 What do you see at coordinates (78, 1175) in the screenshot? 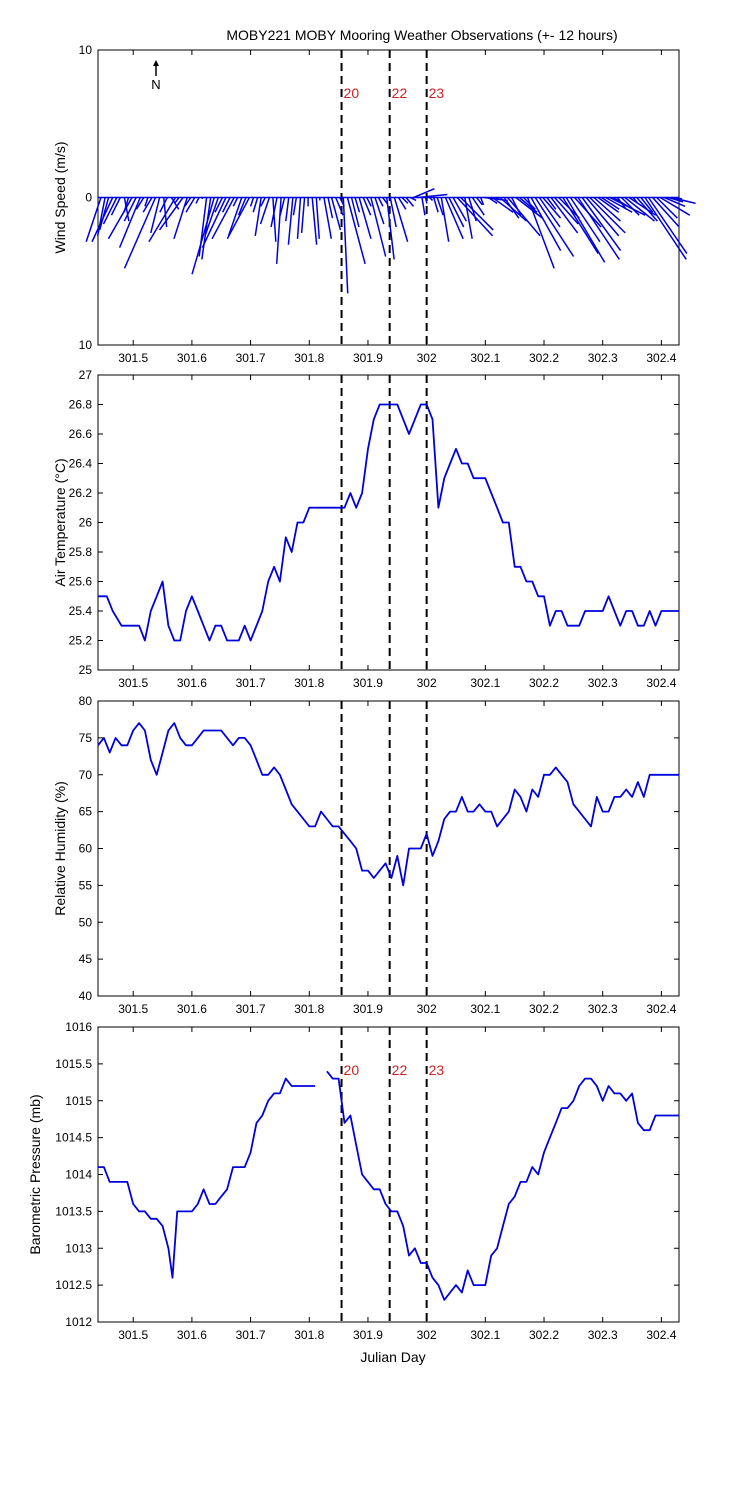
I see `y-tick-label: 1014` at bounding box center [78, 1175].